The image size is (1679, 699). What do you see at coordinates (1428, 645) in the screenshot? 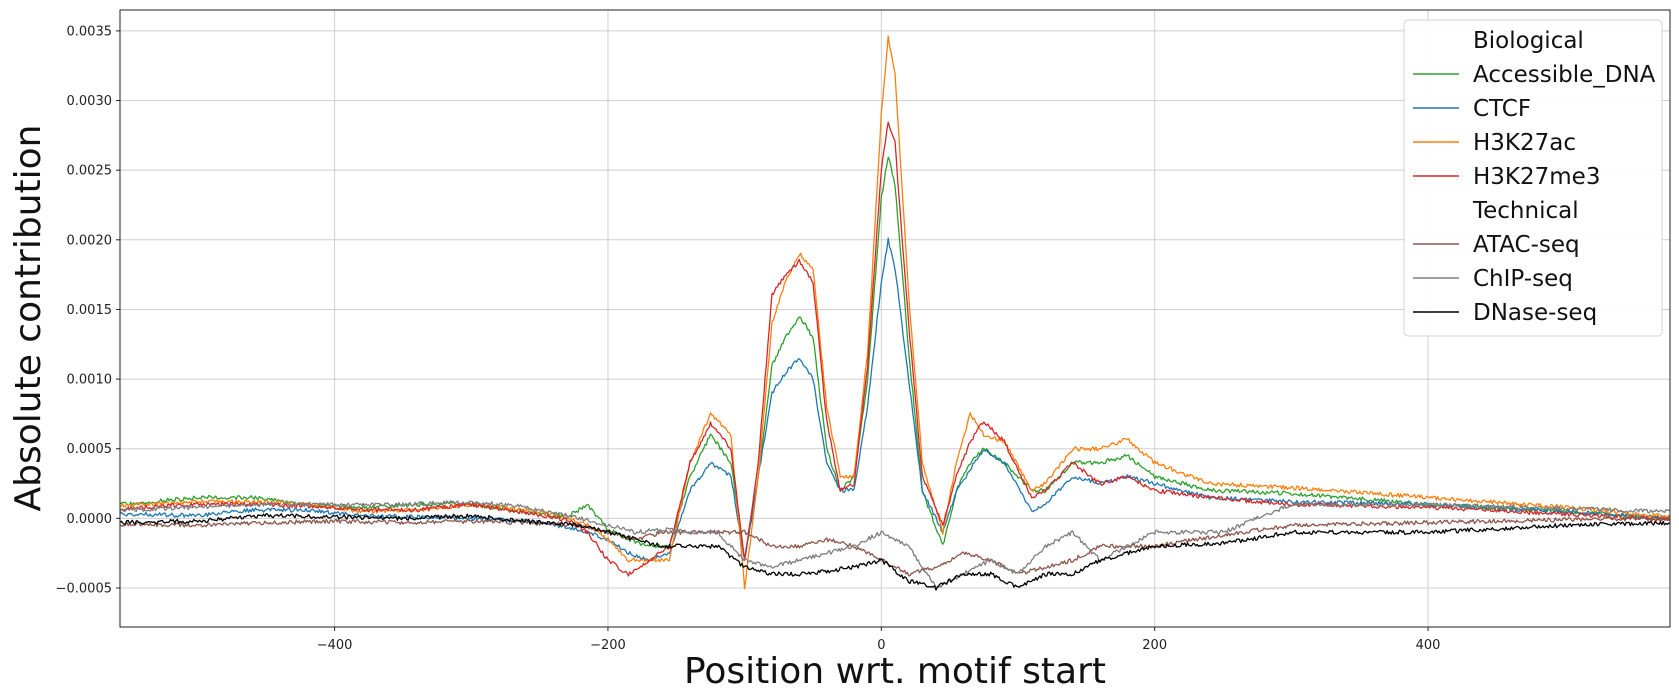
I see `x-tick-label: 400` at bounding box center [1428, 645].